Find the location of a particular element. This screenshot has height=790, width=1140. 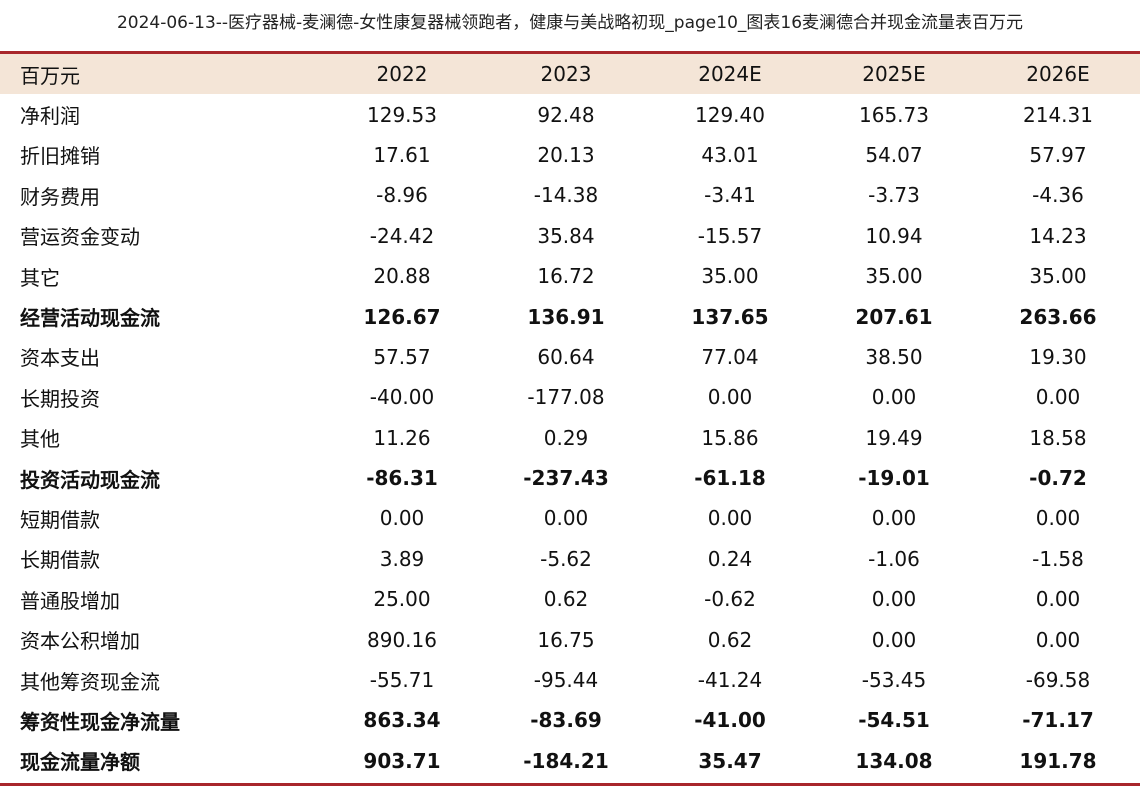

cell-value: 16.75 is located at coordinates (566, 639).